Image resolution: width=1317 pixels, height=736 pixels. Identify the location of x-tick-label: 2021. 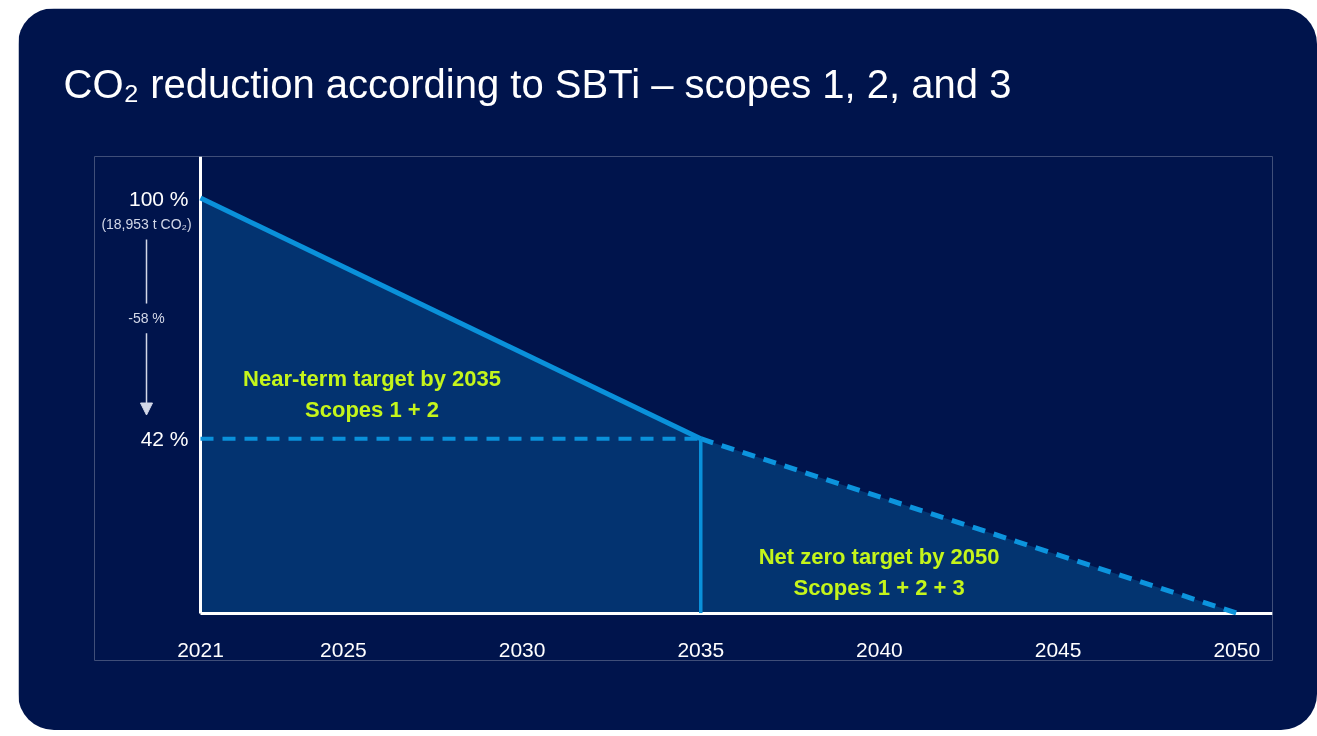
(200, 650).